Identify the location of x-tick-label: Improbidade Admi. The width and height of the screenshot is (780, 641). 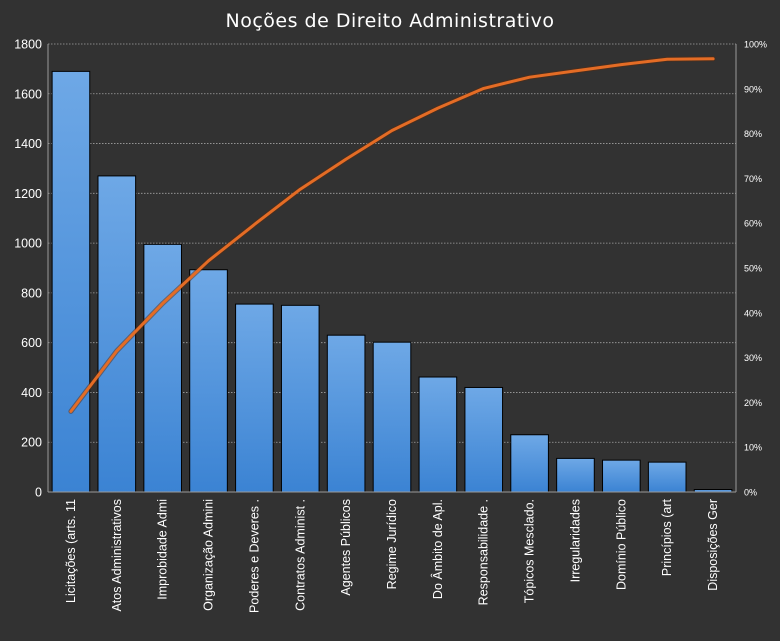
(163, 549).